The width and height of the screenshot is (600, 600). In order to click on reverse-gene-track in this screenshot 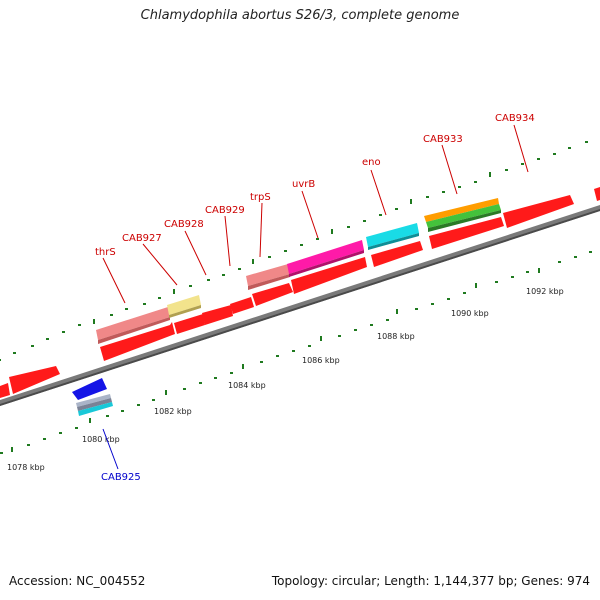, I will do `click(56, 391)`.